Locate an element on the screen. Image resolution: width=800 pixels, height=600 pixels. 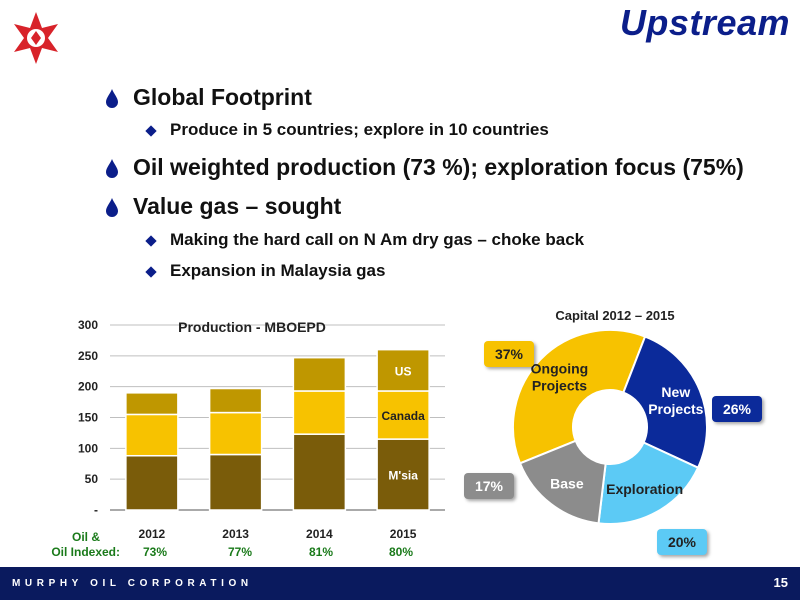
y-tick-label: 300 is located at coordinates (88, 325).